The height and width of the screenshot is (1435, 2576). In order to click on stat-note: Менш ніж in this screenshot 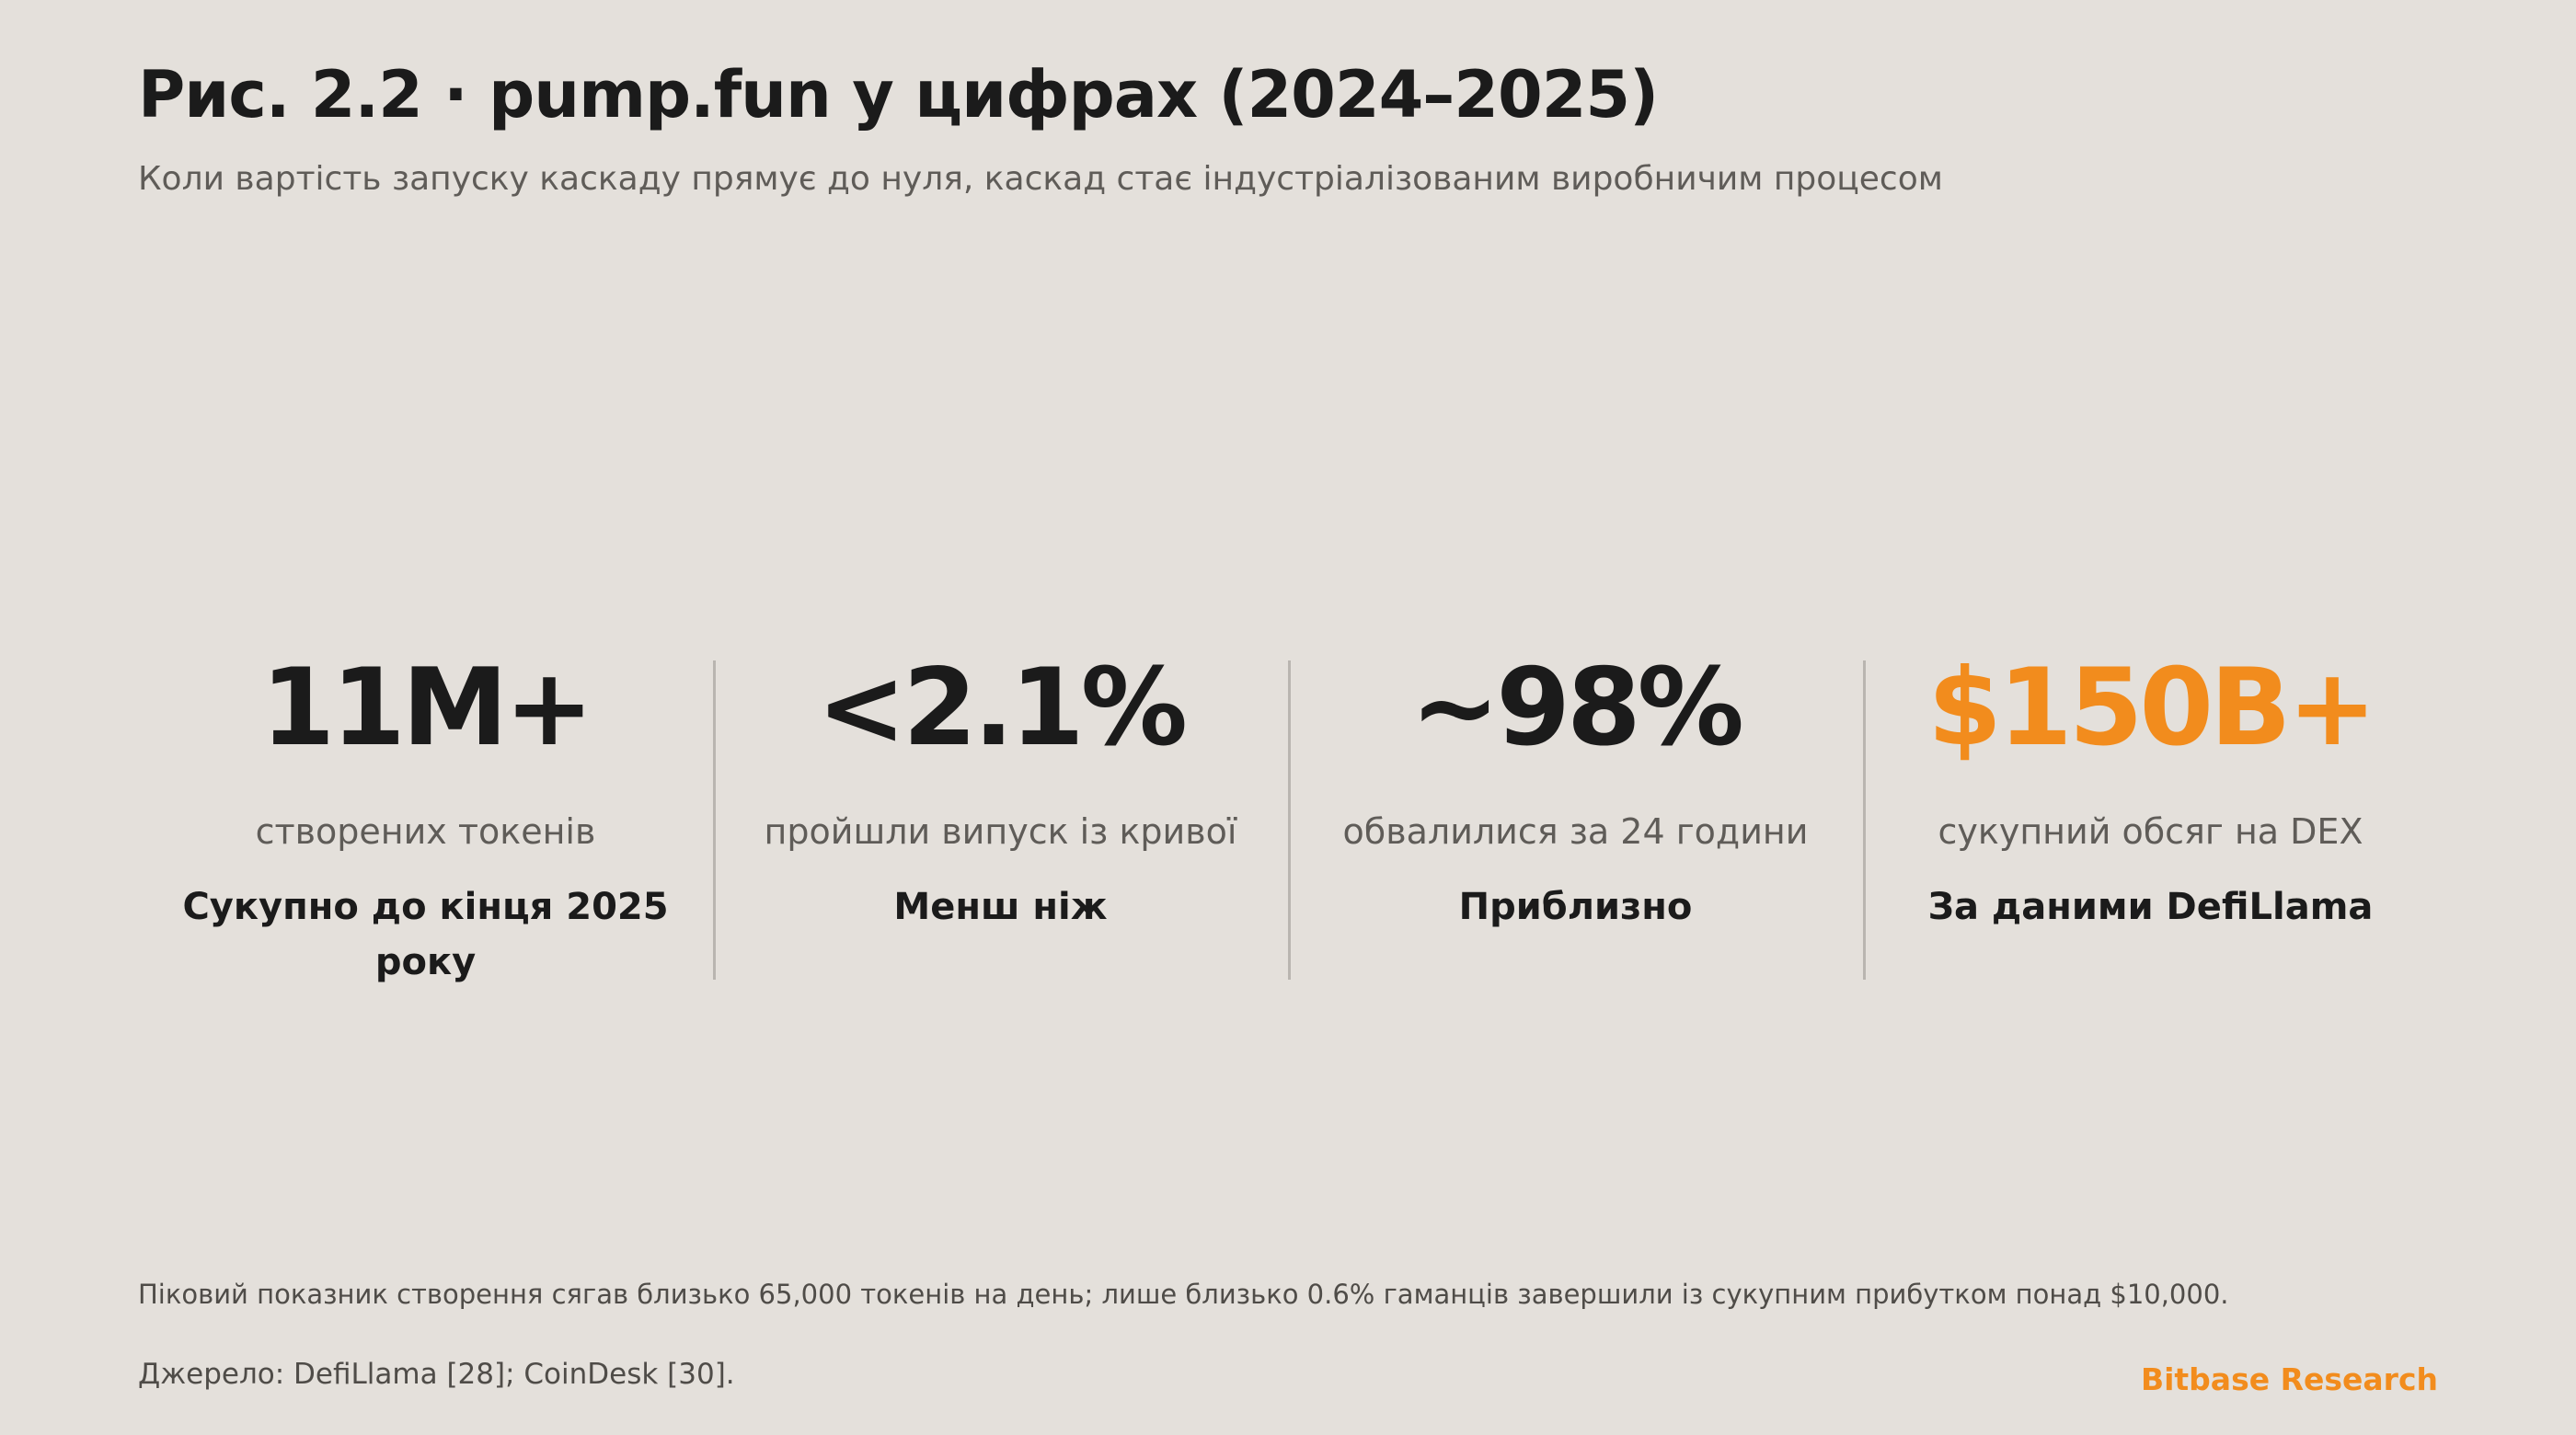, I will do `click(1000, 907)`.